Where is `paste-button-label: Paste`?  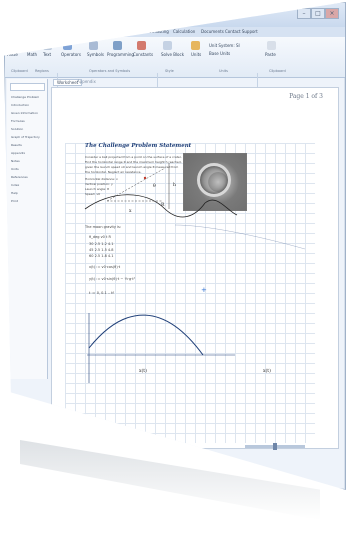
paste-button-label: Paste is located at coordinates (12, 54).